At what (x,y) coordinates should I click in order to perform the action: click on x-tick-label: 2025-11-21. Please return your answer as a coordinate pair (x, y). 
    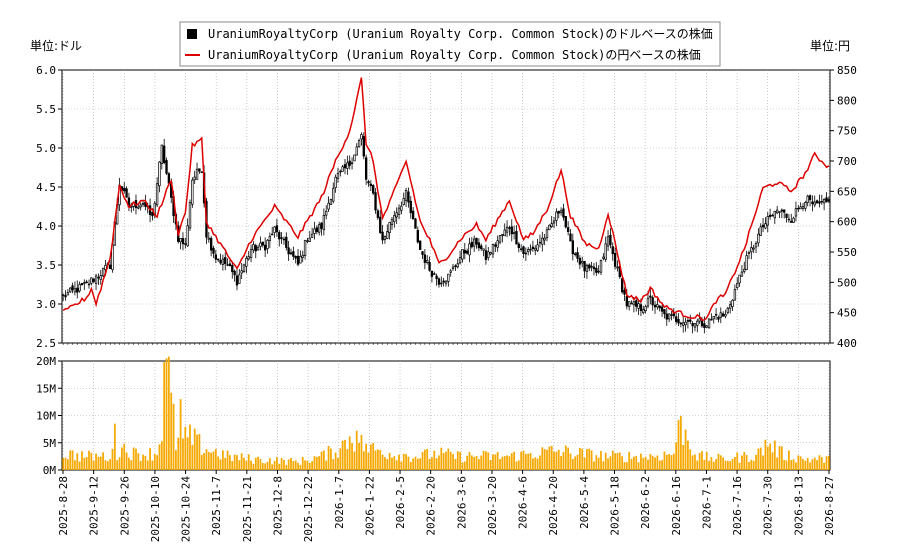
    Looking at the image, I should click on (247, 509).